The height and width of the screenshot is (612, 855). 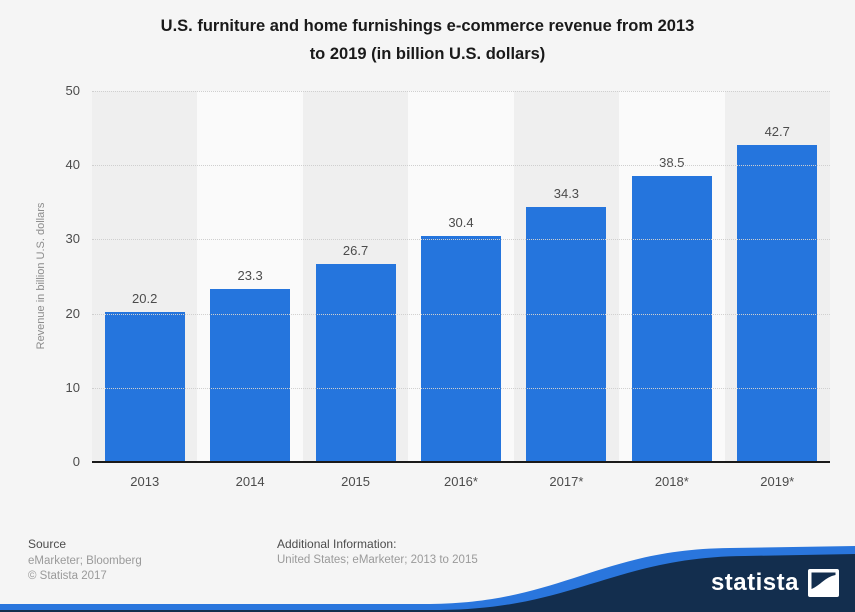 I want to click on bar-value-label: 42.7, so click(x=777, y=131).